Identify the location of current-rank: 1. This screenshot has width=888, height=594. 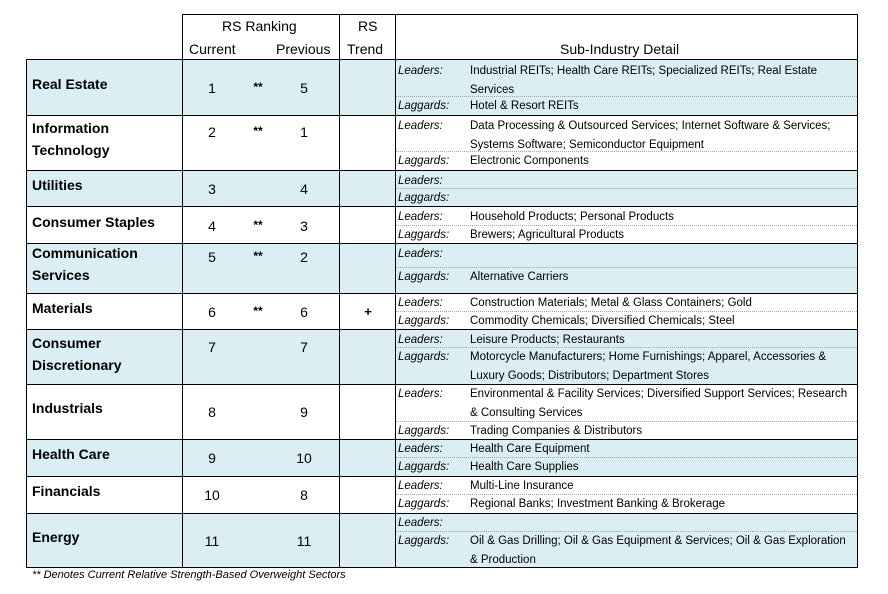
(212, 88).